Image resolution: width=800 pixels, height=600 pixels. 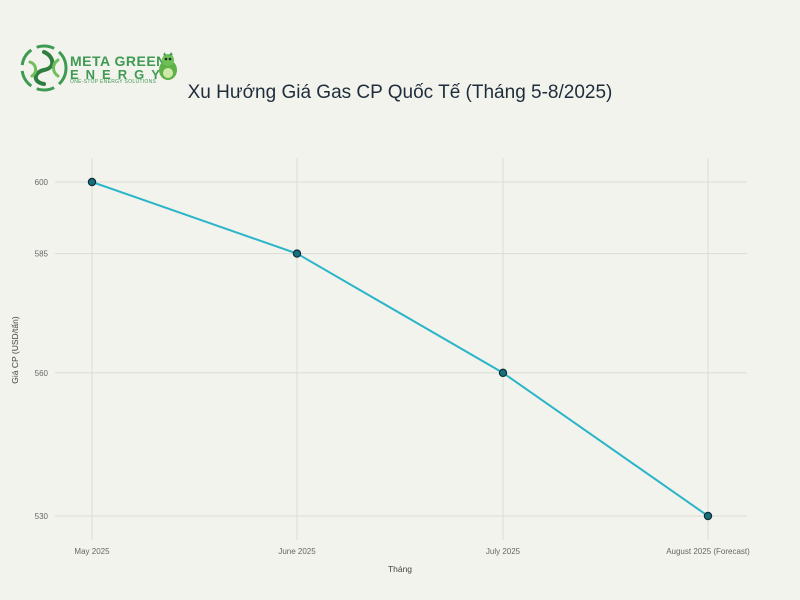 I want to click on x-axis-title: Tháng, so click(x=400, y=569).